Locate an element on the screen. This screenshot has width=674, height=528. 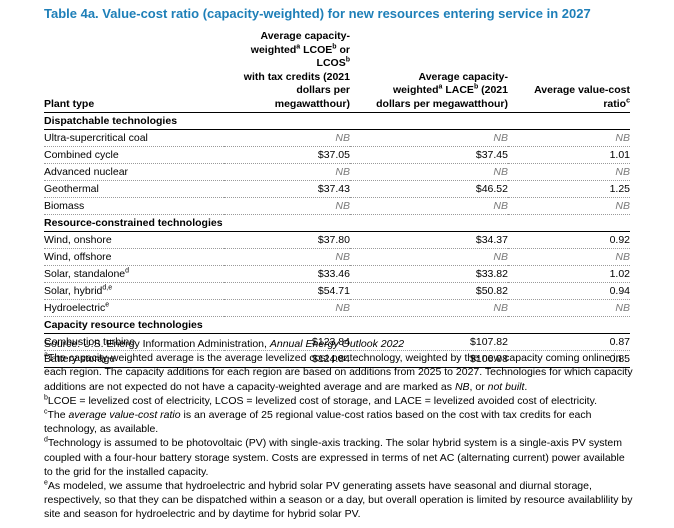
lace-cell: $37.45 is located at coordinates (429, 155).